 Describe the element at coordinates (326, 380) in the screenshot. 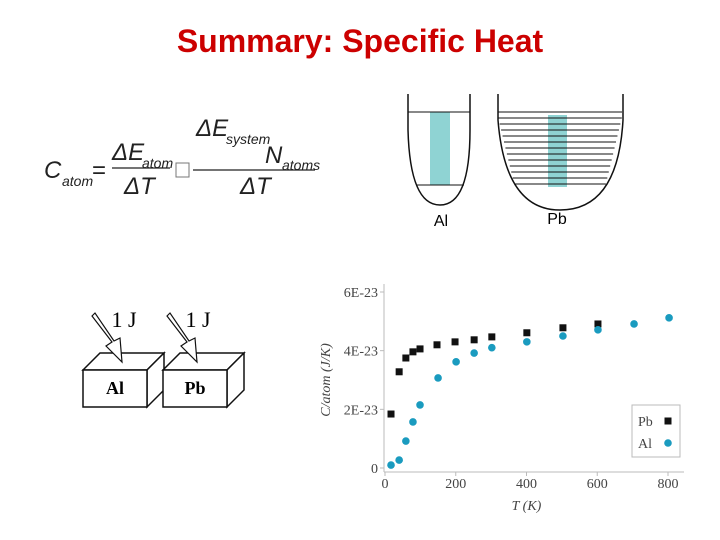

I see `y-axis-label: C/atom (J/K)` at that location.